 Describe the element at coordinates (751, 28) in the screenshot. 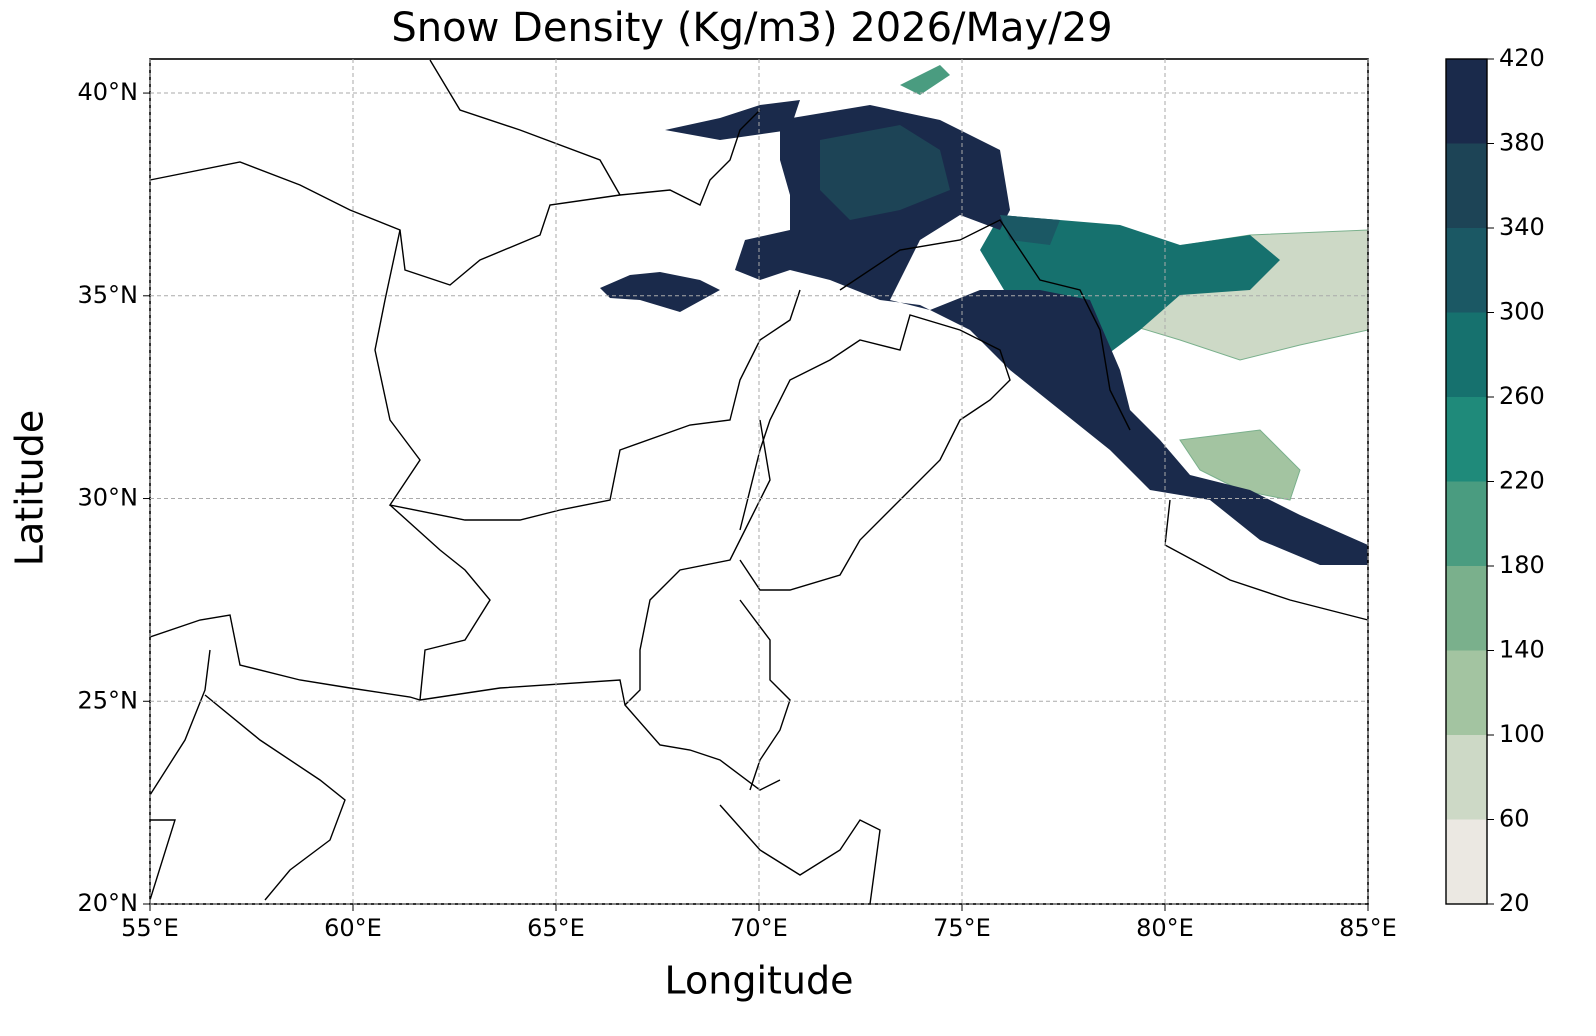

I see `chart-title: Snow Density (Kg/m3) 2026/May/29` at that location.